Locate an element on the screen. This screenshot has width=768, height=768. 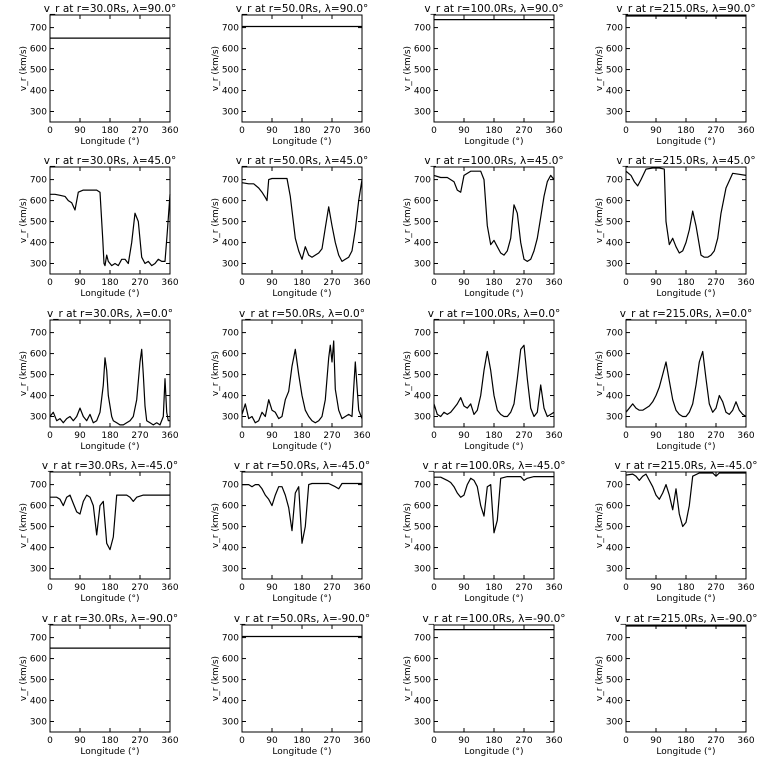
chart-title: v_r at r=30.0Rs, λ=-45.0° is located at coordinates (110, 466).